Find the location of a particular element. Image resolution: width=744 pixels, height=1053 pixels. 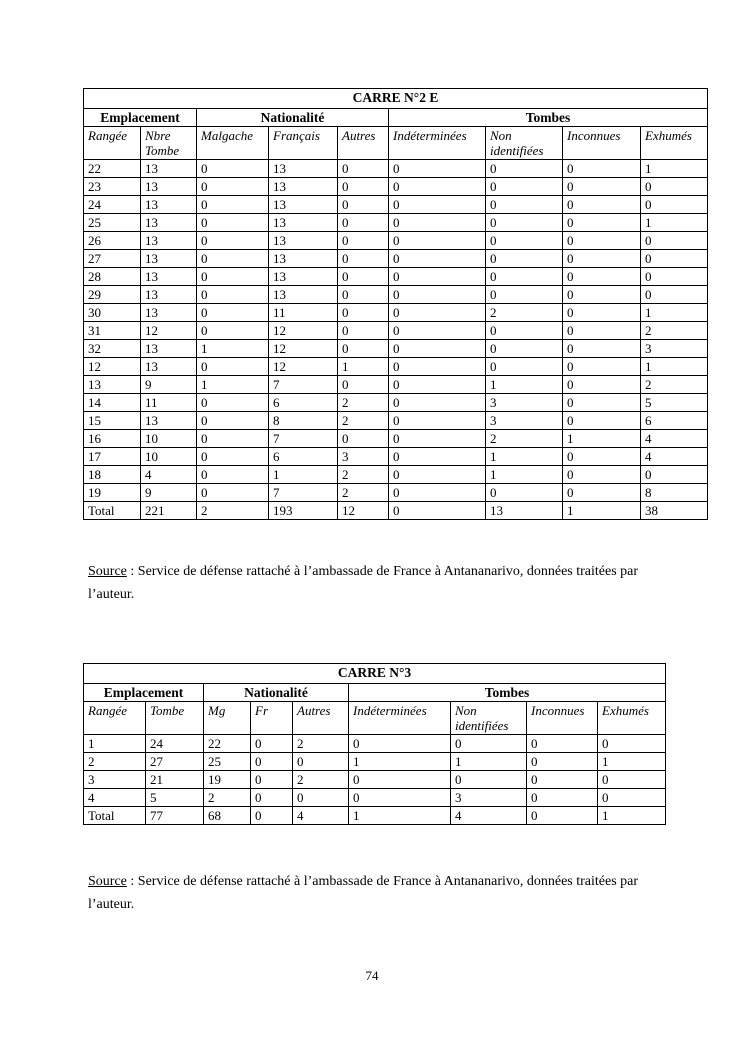

table-cell: 3 is located at coordinates (488, 797).